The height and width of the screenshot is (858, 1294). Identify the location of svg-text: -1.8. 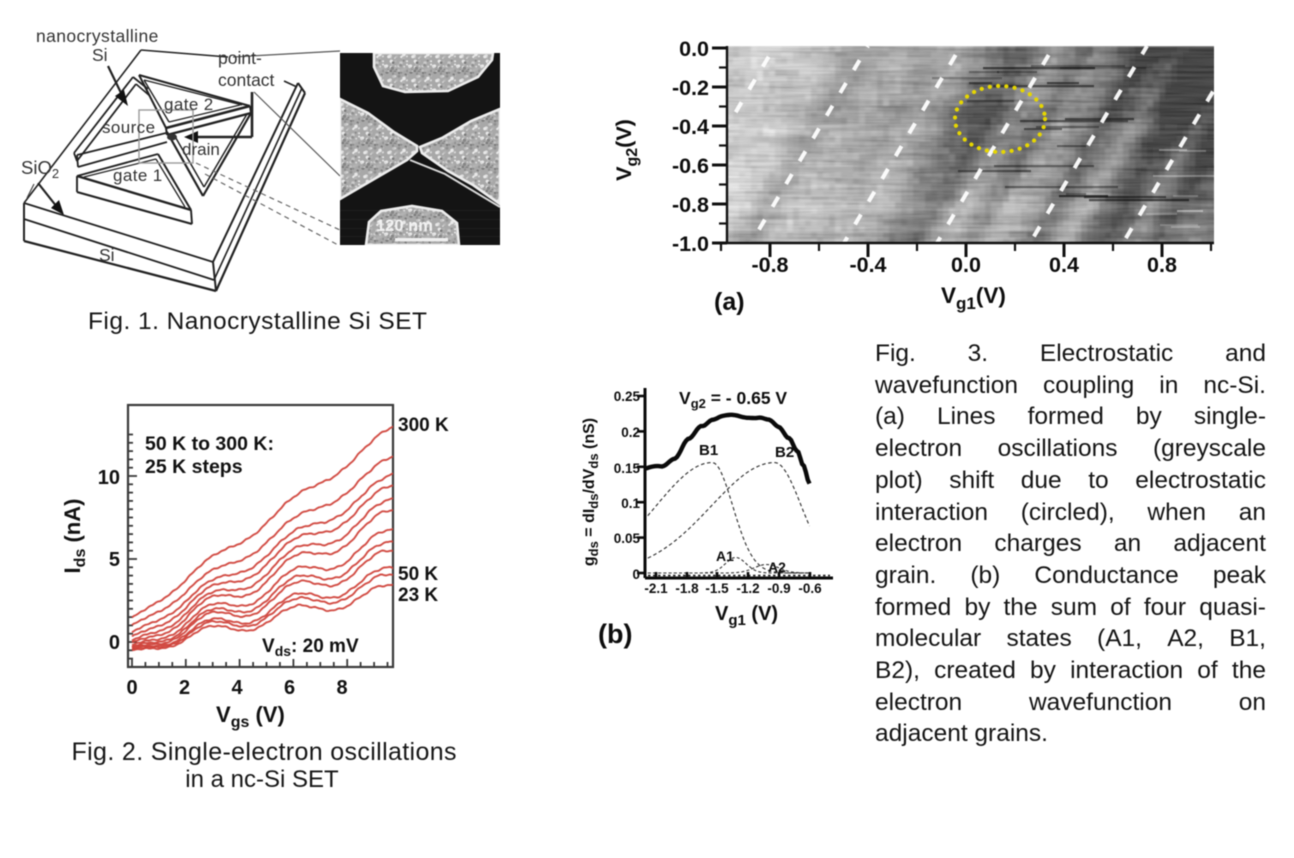
(687, 588).